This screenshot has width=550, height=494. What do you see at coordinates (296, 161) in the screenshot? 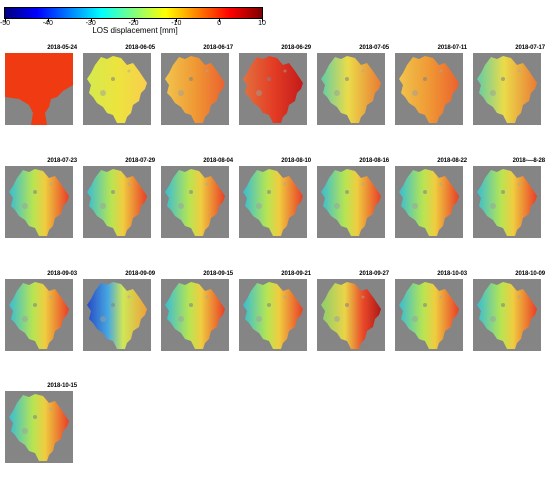
I see `panel-date: 2018-08-10` at bounding box center [296, 161].